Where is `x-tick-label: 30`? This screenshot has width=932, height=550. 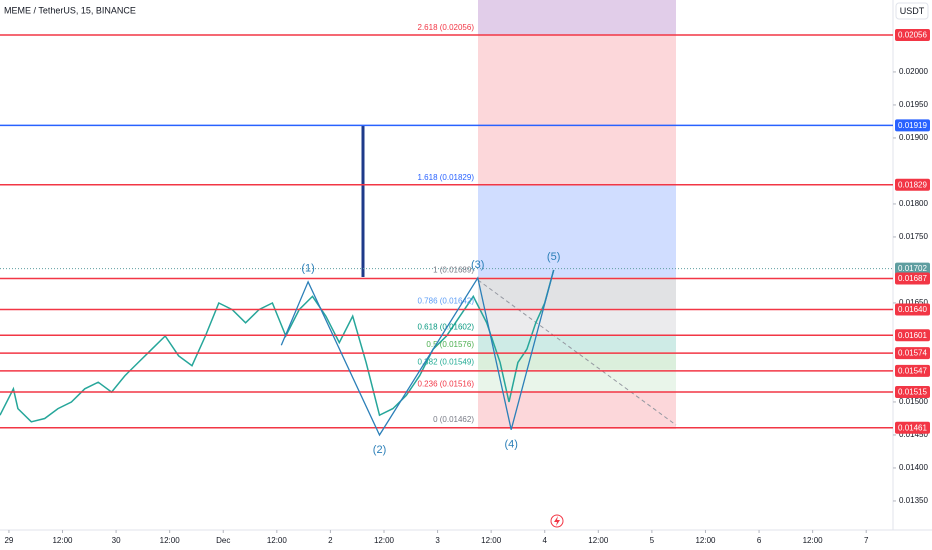 x-tick-label: 30 is located at coordinates (116, 540).